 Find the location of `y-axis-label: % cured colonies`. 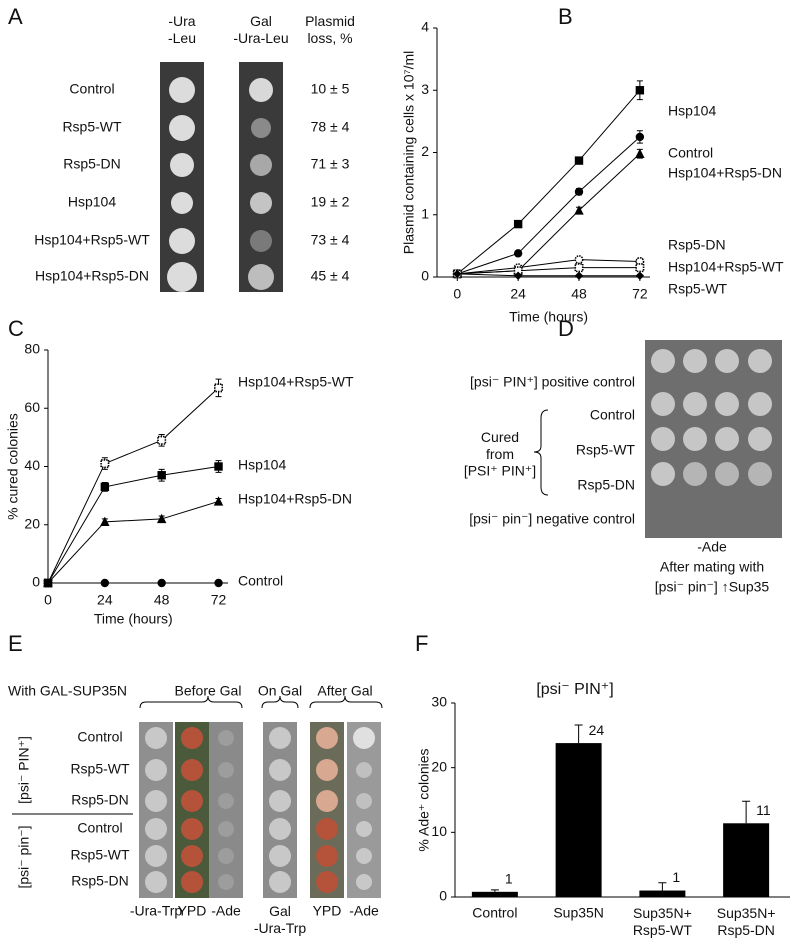

y-axis-label: % cured colonies is located at coordinates (13, 466).